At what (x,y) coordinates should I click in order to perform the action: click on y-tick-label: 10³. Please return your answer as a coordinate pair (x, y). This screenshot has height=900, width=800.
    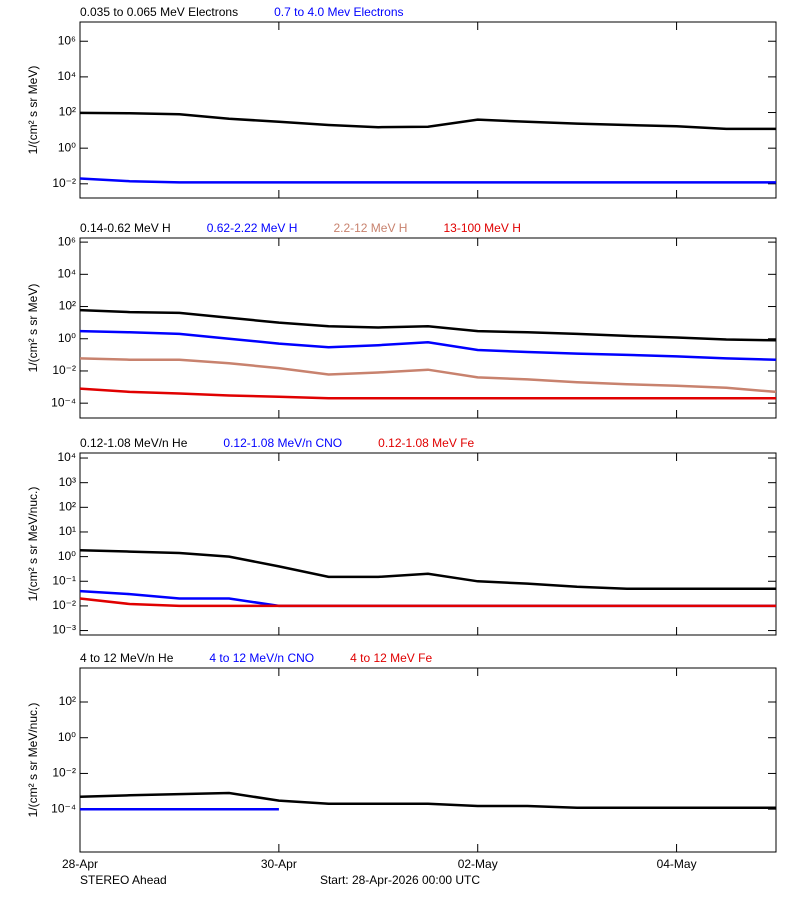
    Looking at the image, I should click on (67, 482).